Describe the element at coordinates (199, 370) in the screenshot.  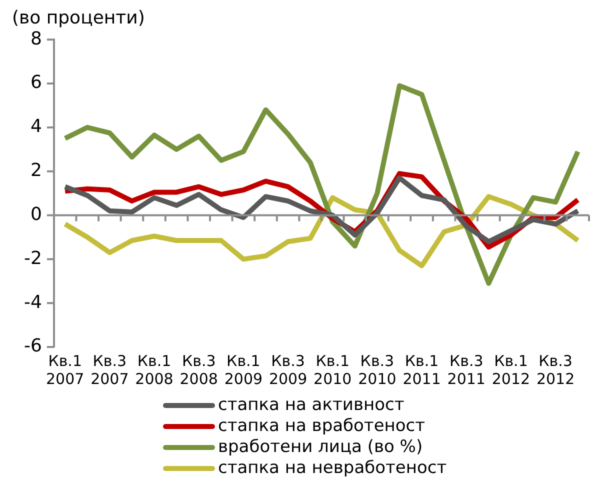
I see `x-tick-label: Кв.3 2008` at that location.